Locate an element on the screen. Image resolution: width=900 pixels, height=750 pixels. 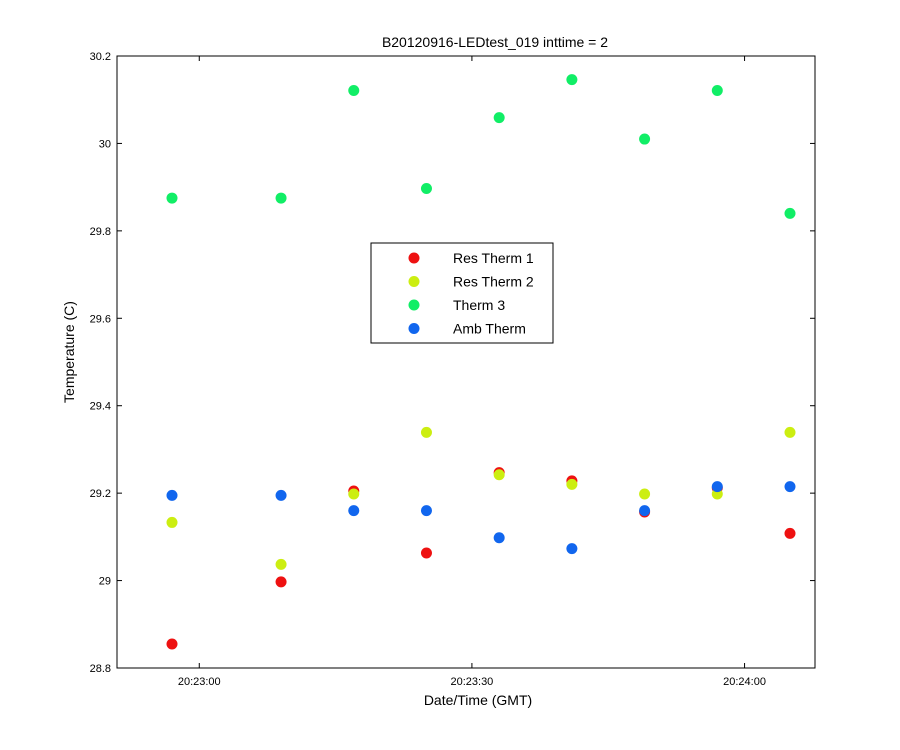
legend-label: Amb Therm is located at coordinates (489, 329).